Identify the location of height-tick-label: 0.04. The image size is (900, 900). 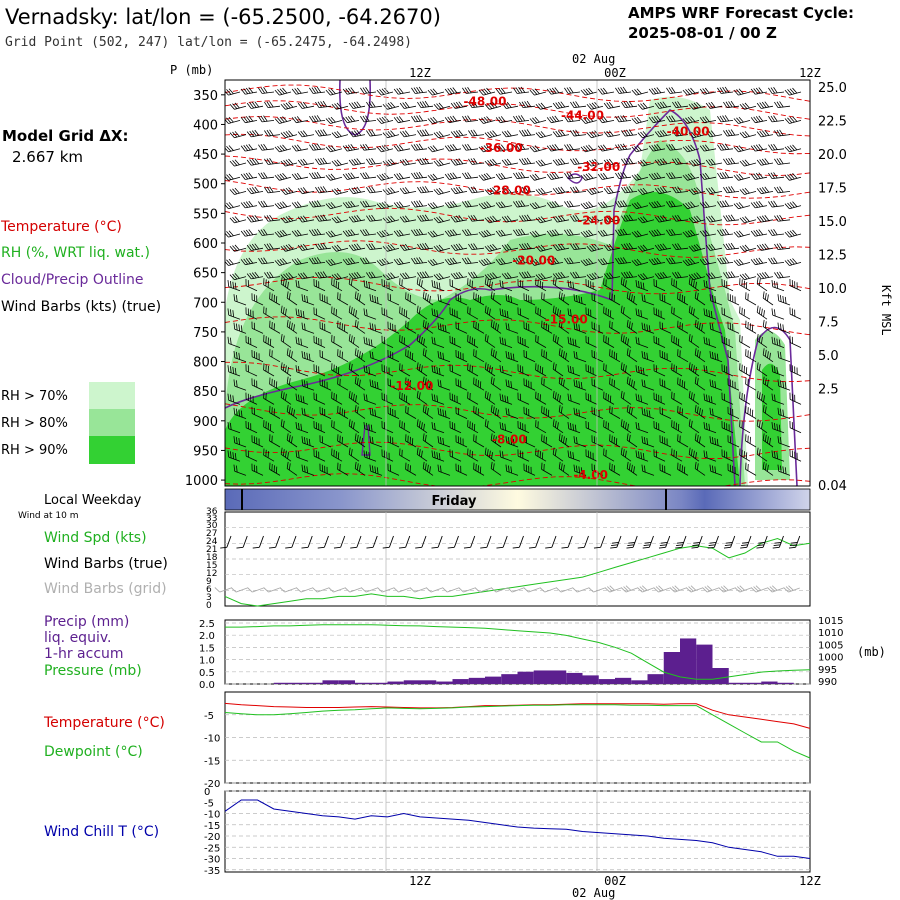
(832, 486).